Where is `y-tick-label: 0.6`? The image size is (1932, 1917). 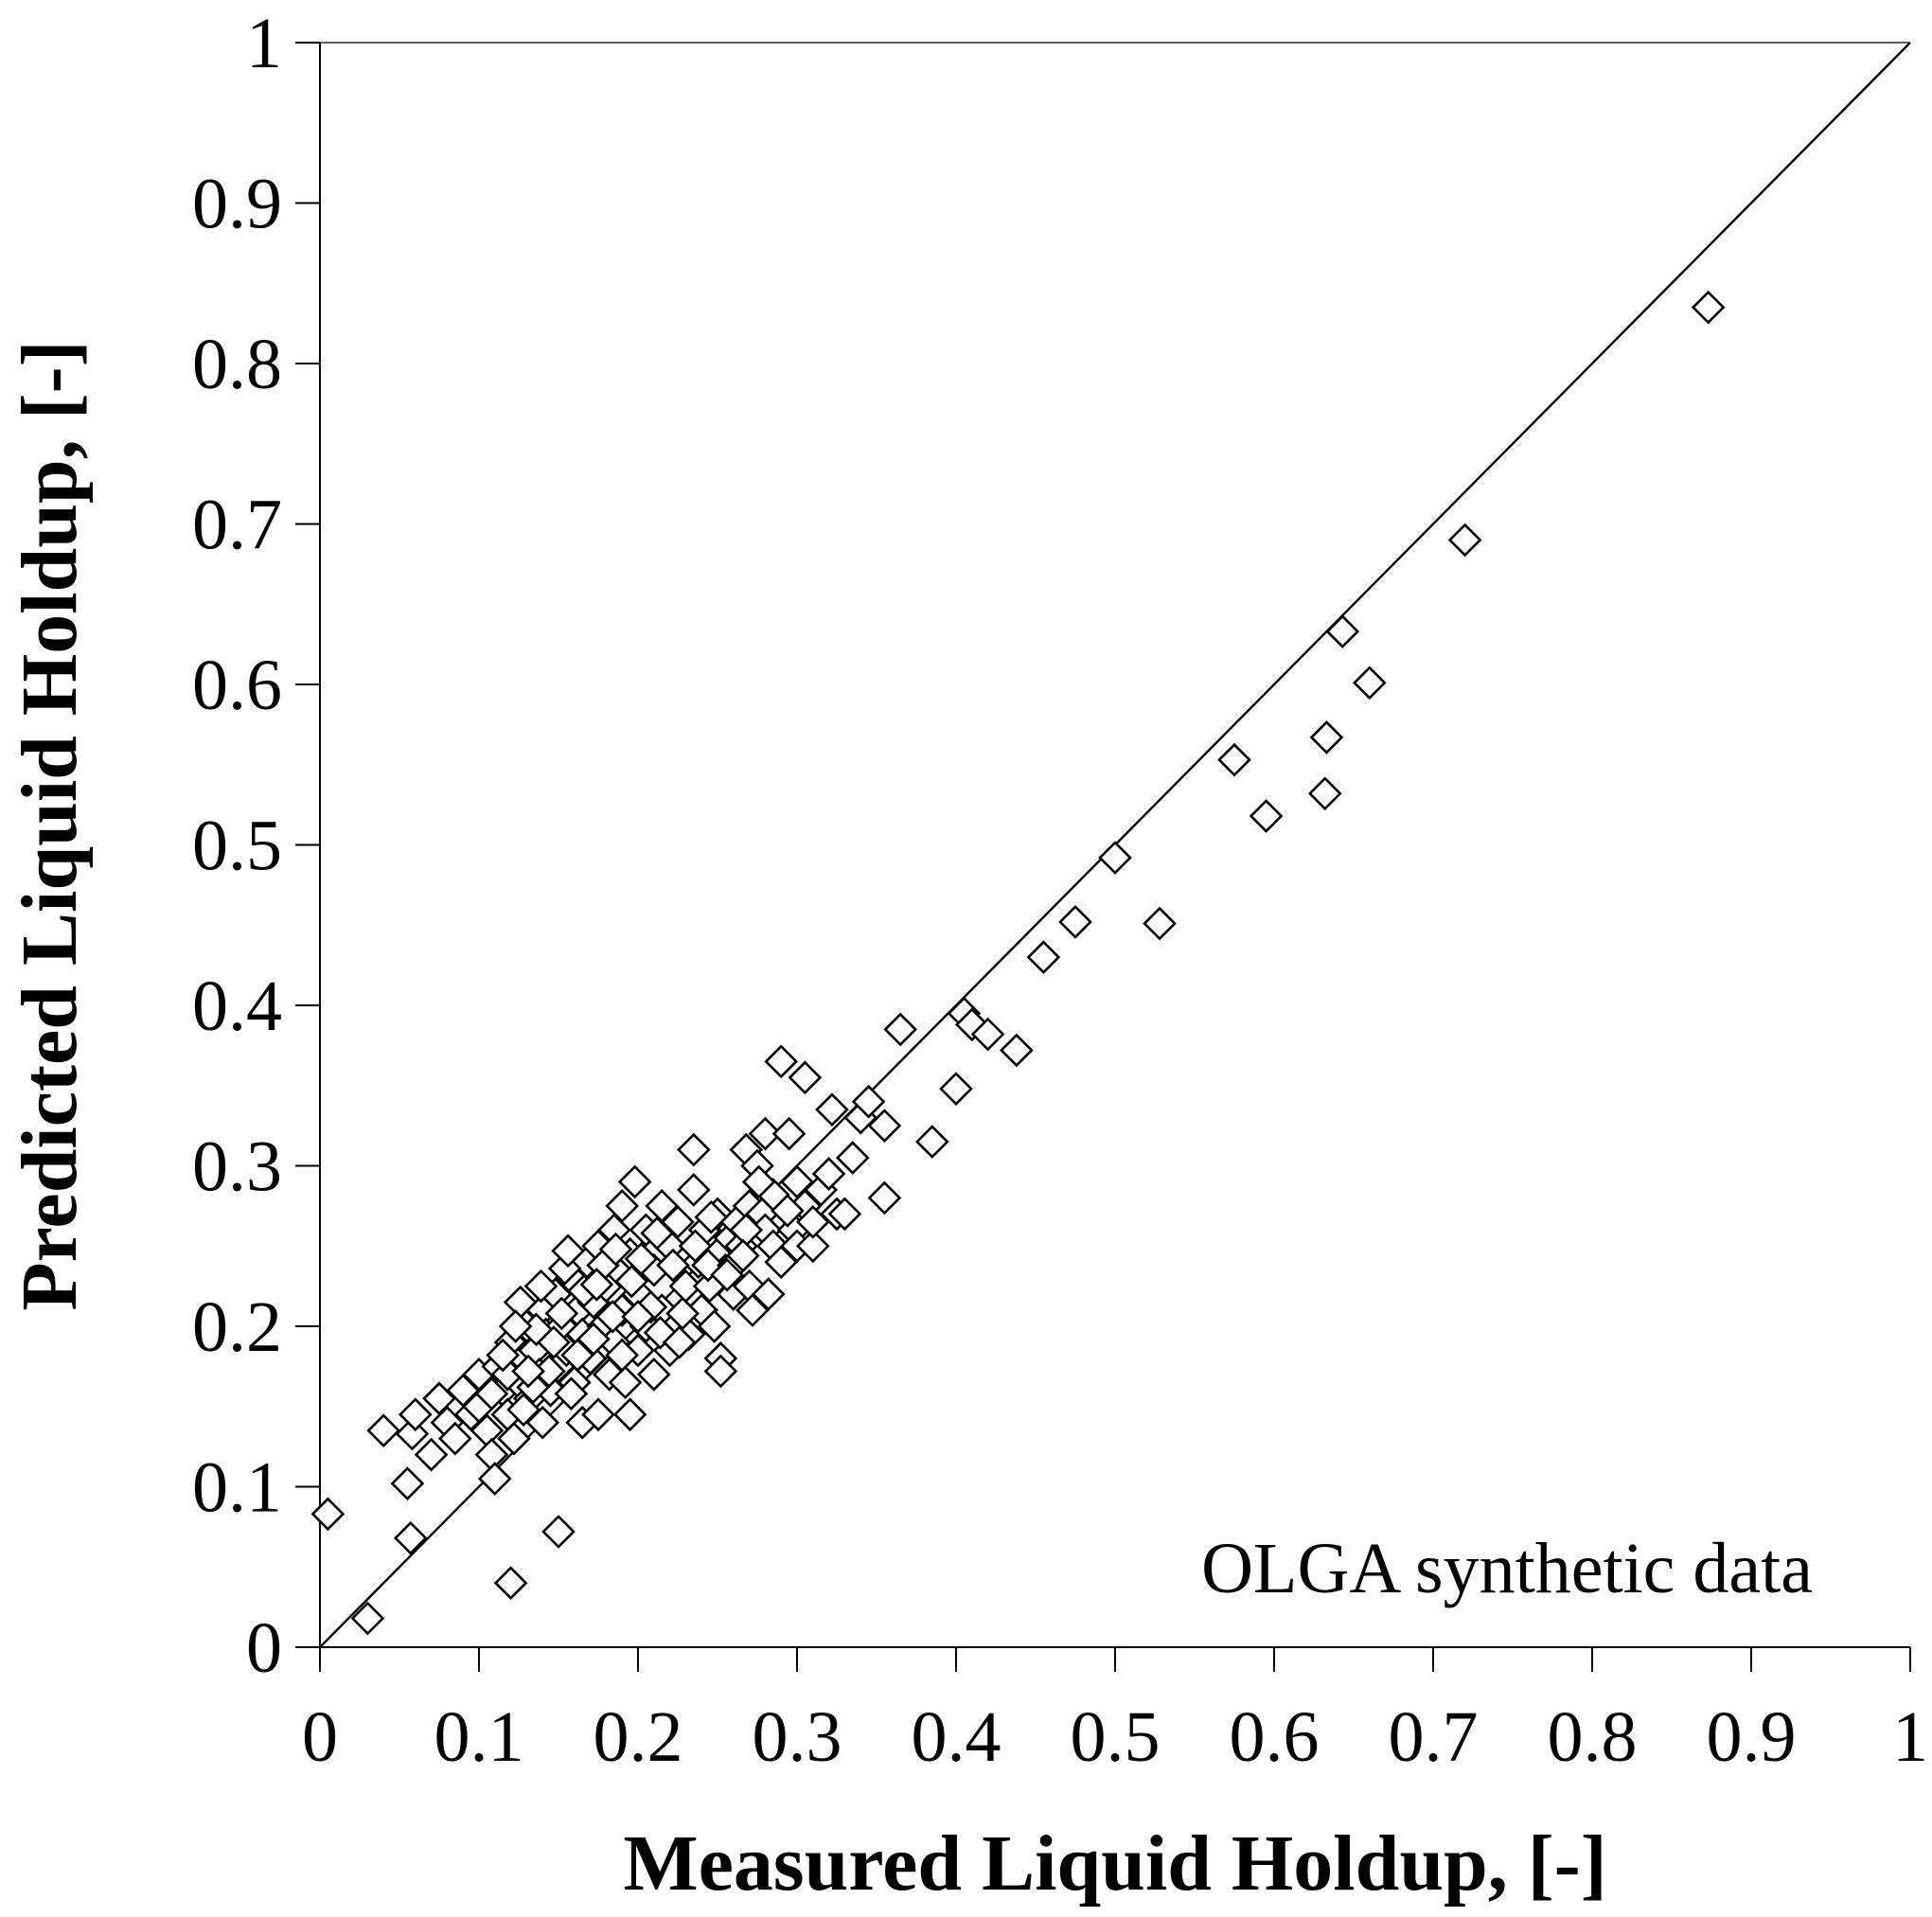 y-tick-label: 0.6 is located at coordinates (237, 685).